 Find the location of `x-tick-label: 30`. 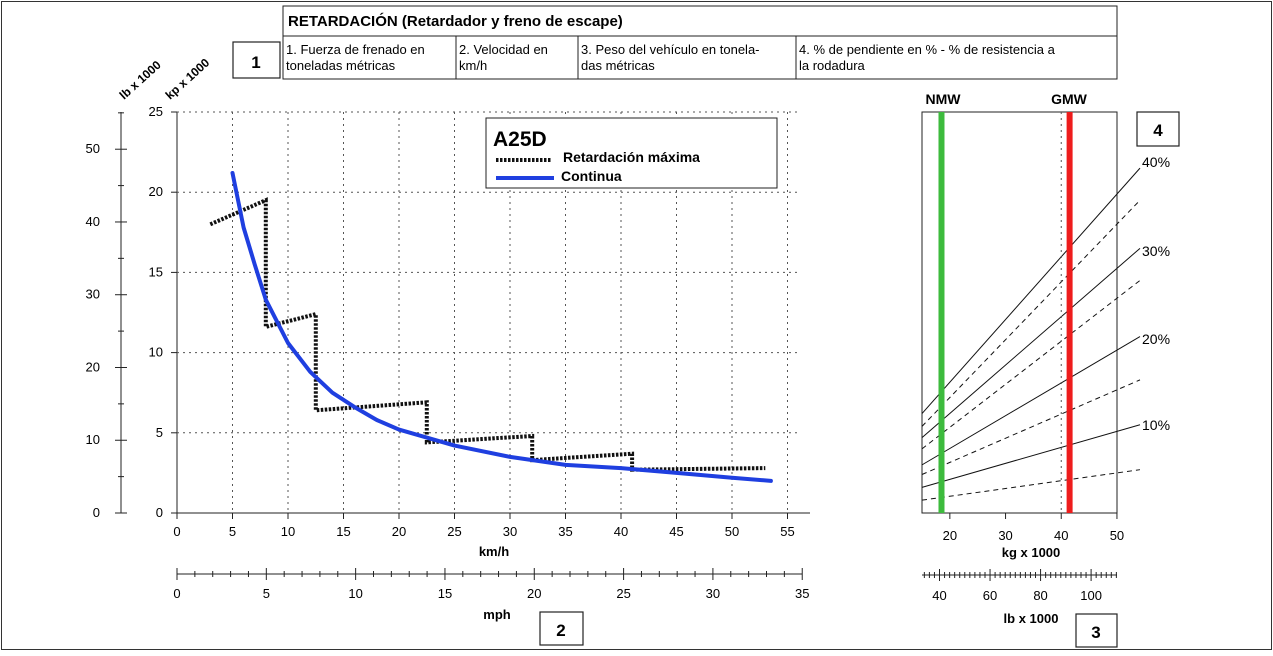

x-tick-label: 30 is located at coordinates (510, 531).